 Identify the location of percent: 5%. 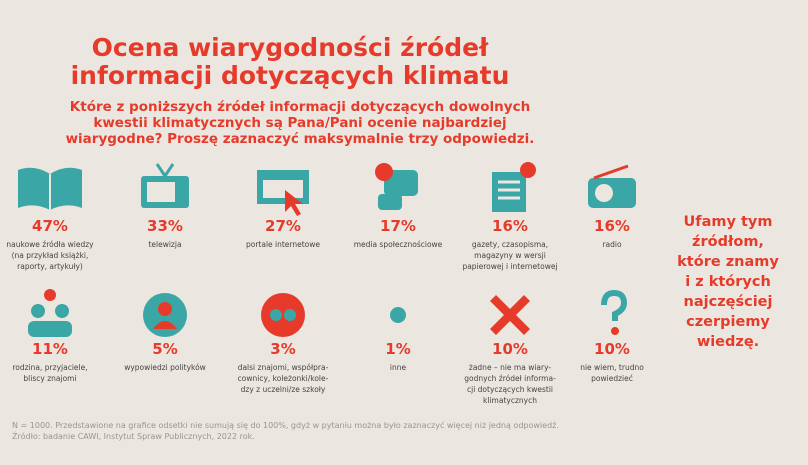
(164, 349).